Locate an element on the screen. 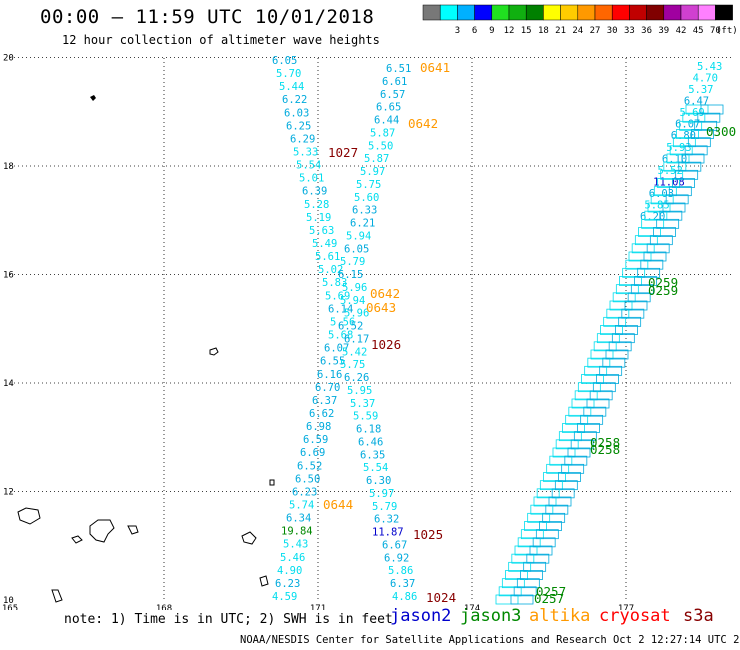 This screenshot has width=740, height=650. track-a-value: 6.50 is located at coordinates (307, 479).